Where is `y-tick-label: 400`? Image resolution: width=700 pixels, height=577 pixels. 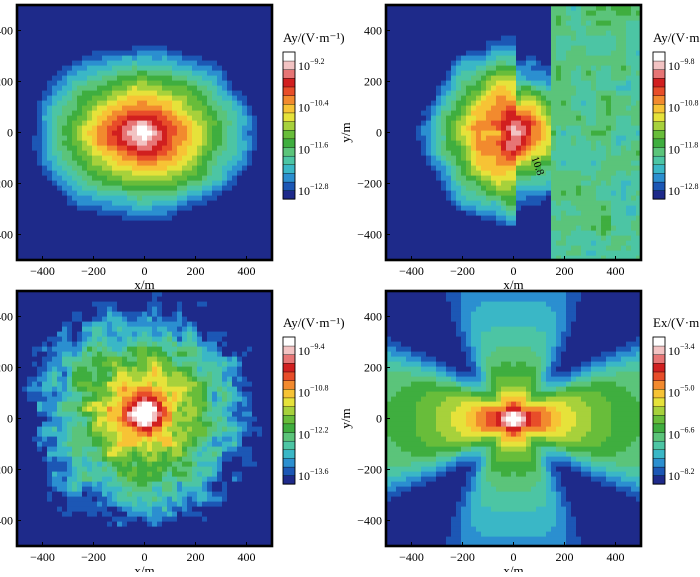 y-tick-label: 400 is located at coordinates (6, 31).